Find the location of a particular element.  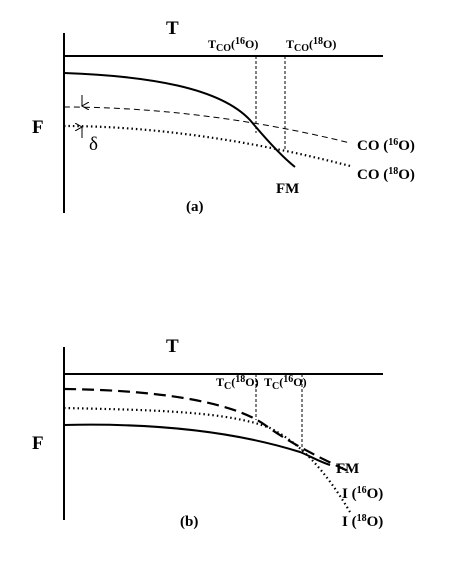

curve-labels: CO (16O)CO (18O) is located at coordinates (386, 160).